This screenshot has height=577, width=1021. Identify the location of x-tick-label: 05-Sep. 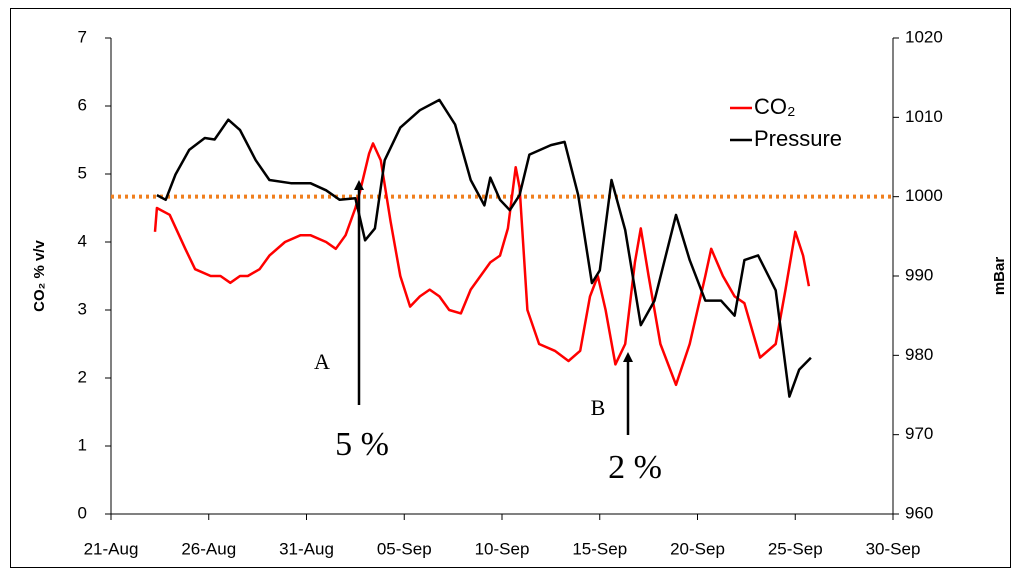
(404, 548).